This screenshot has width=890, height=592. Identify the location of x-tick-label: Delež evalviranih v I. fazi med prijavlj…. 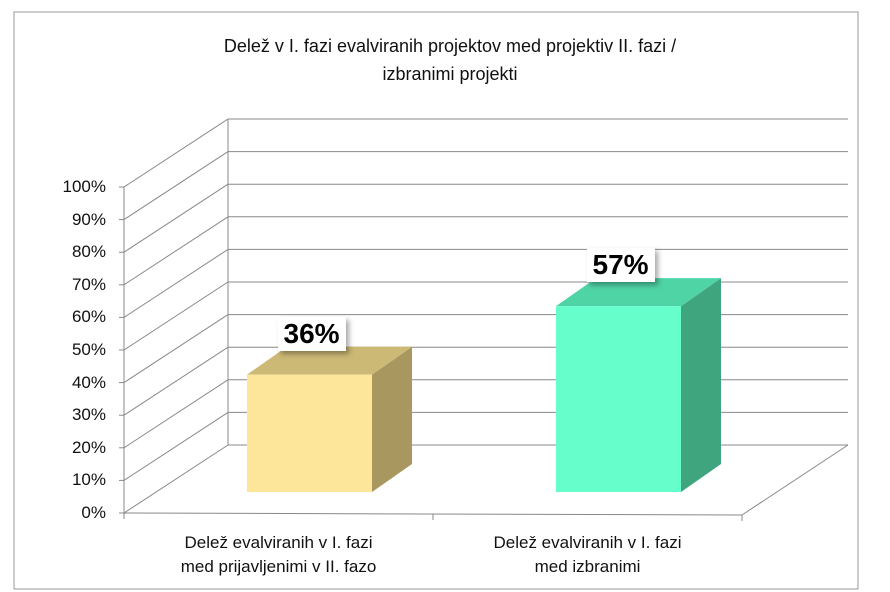
(278, 554).